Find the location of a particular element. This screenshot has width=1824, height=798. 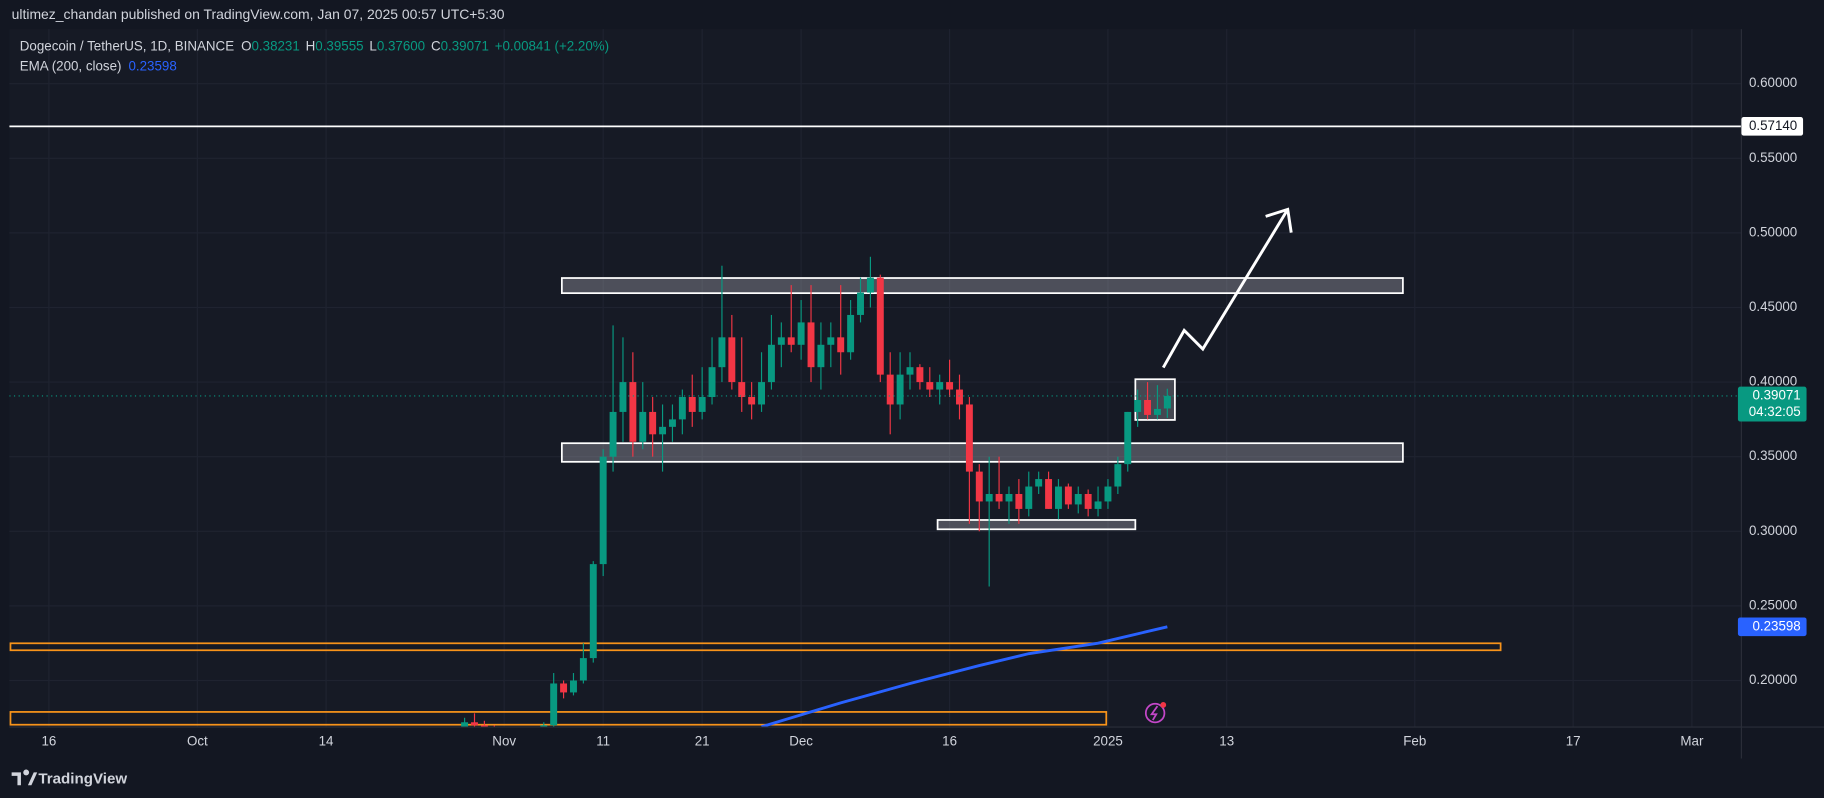

last-price-badge is located at coordinates (1772, 404).